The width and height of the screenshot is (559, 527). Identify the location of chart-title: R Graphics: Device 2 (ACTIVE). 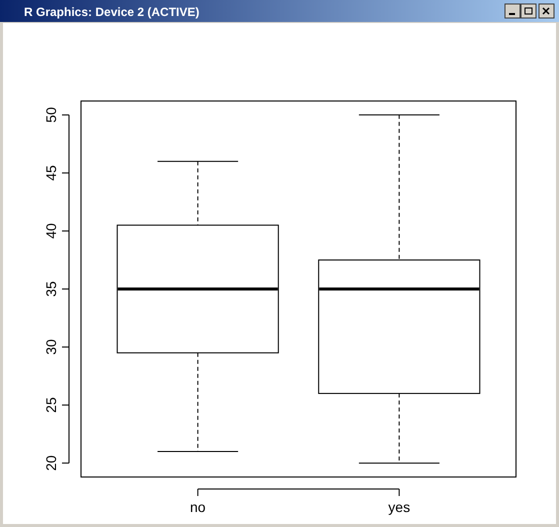
(112, 12).